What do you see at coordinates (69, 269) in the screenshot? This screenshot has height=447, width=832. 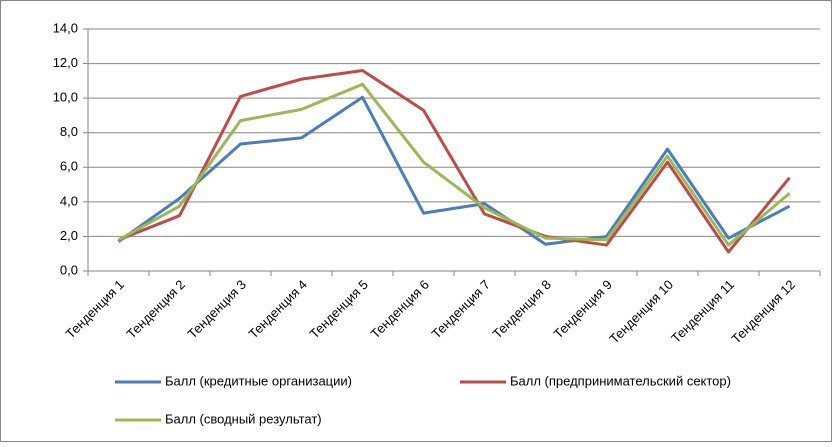 I see `y-tick-label: 0,0` at bounding box center [69, 269].